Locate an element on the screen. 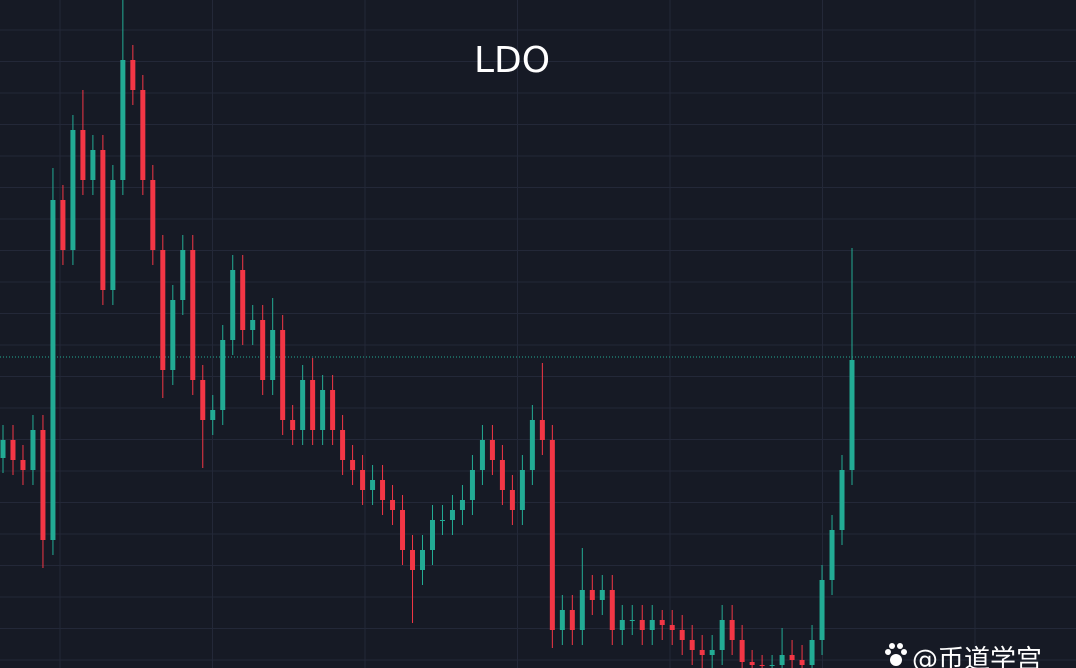 Image resolution: width=1076 pixels, height=668 pixels. chart-title: LDO is located at coordinates (512, 60).